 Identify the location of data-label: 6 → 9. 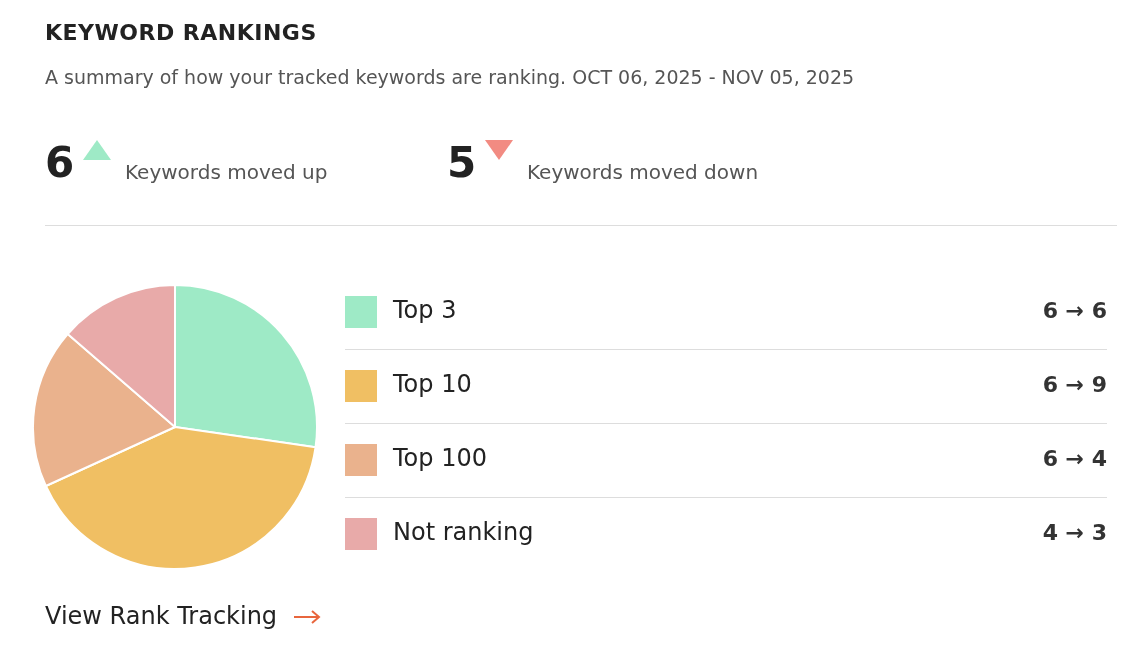
(1074, 384).